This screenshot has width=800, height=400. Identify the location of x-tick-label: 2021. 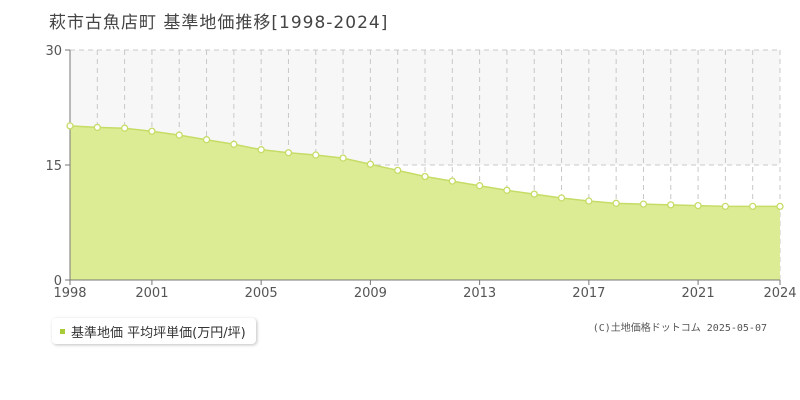
(698, 293).